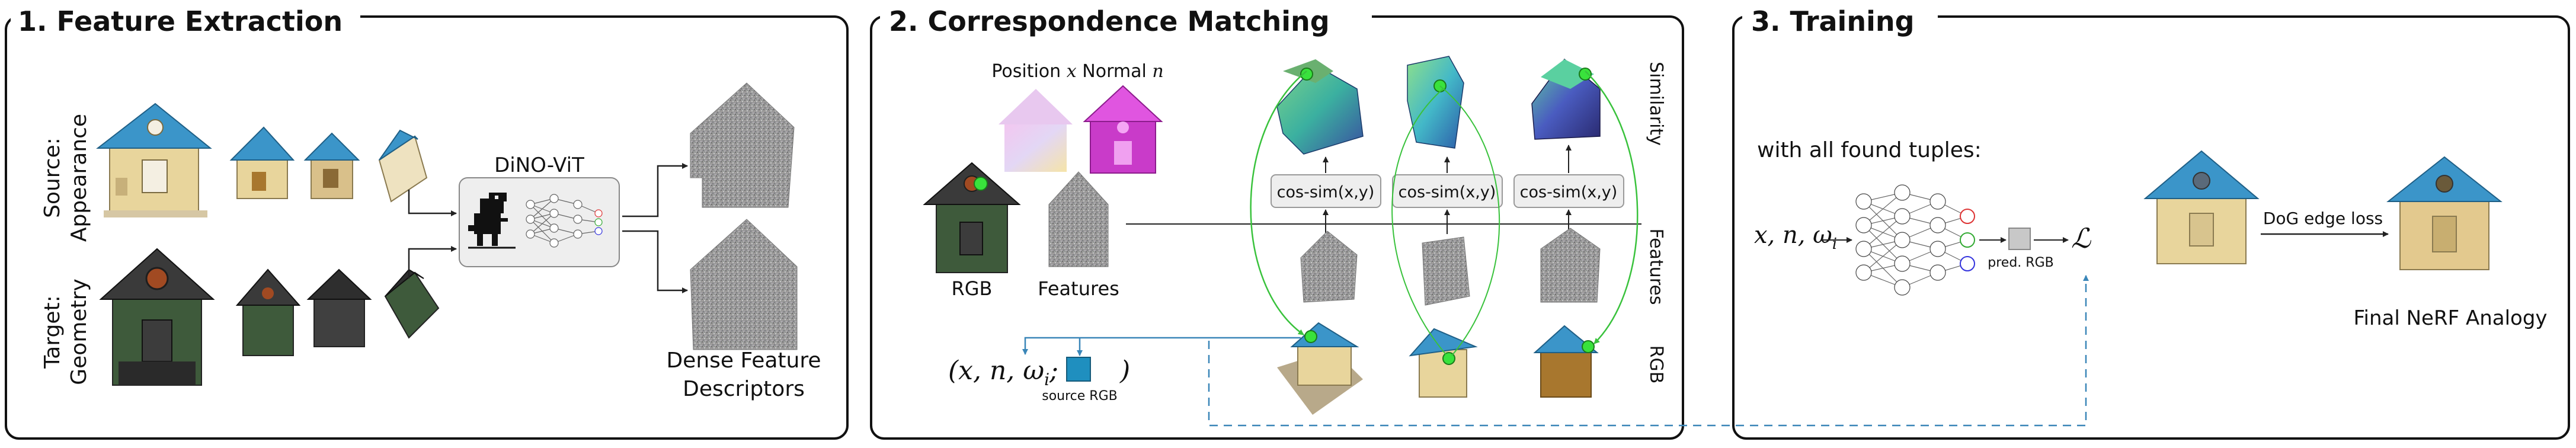  I want to click on panel-2-title-bg, so click(1126, 18).